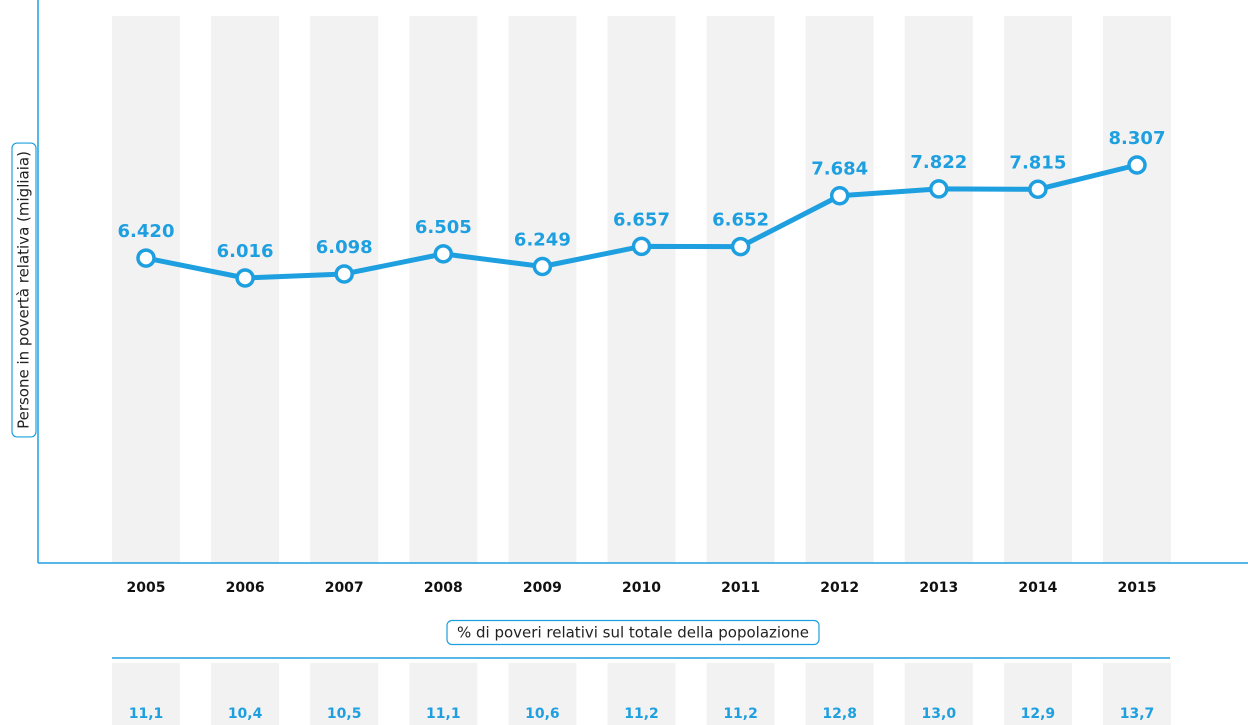 The height and width of the screenshot is (725, 1248). Describe the element at coordinates (344, 714) in the screenshot. I see `percent-value: 10,5` at that location.